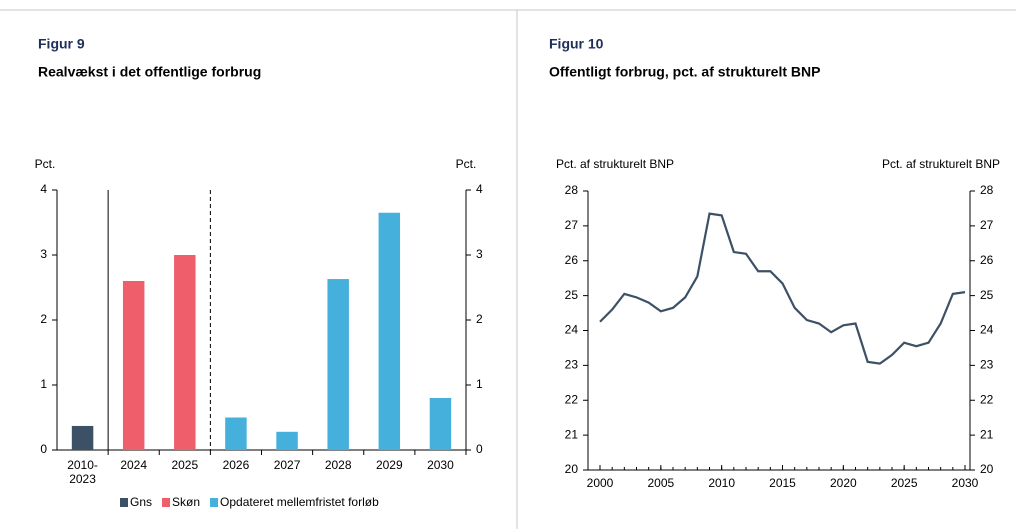 This screenshot has height=529, width=1016. What do you see at coordinates (782, 288) in the screenshot?
I see `line-series` at bounding box center [782, 288].